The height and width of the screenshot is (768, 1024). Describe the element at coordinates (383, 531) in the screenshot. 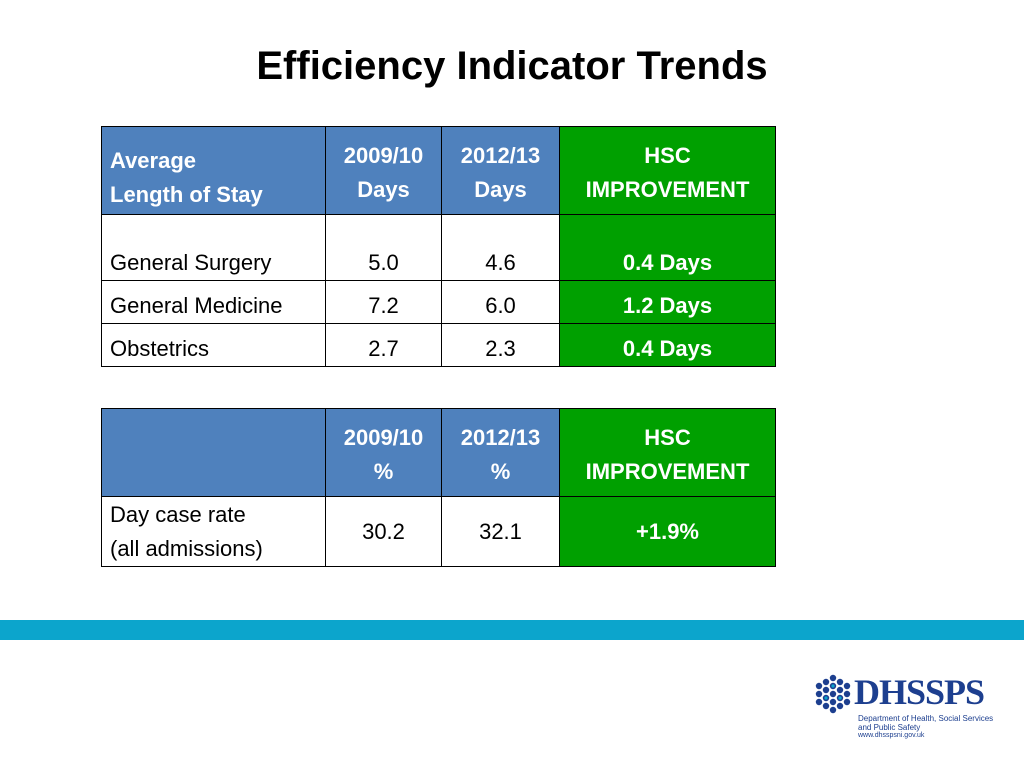

I see `value-2009: 30.2` at that location.